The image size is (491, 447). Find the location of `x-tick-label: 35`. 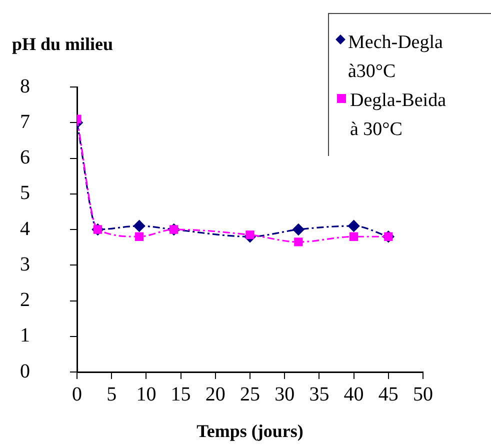

x-tick-label: 35 is located at coordinates (319, 394).